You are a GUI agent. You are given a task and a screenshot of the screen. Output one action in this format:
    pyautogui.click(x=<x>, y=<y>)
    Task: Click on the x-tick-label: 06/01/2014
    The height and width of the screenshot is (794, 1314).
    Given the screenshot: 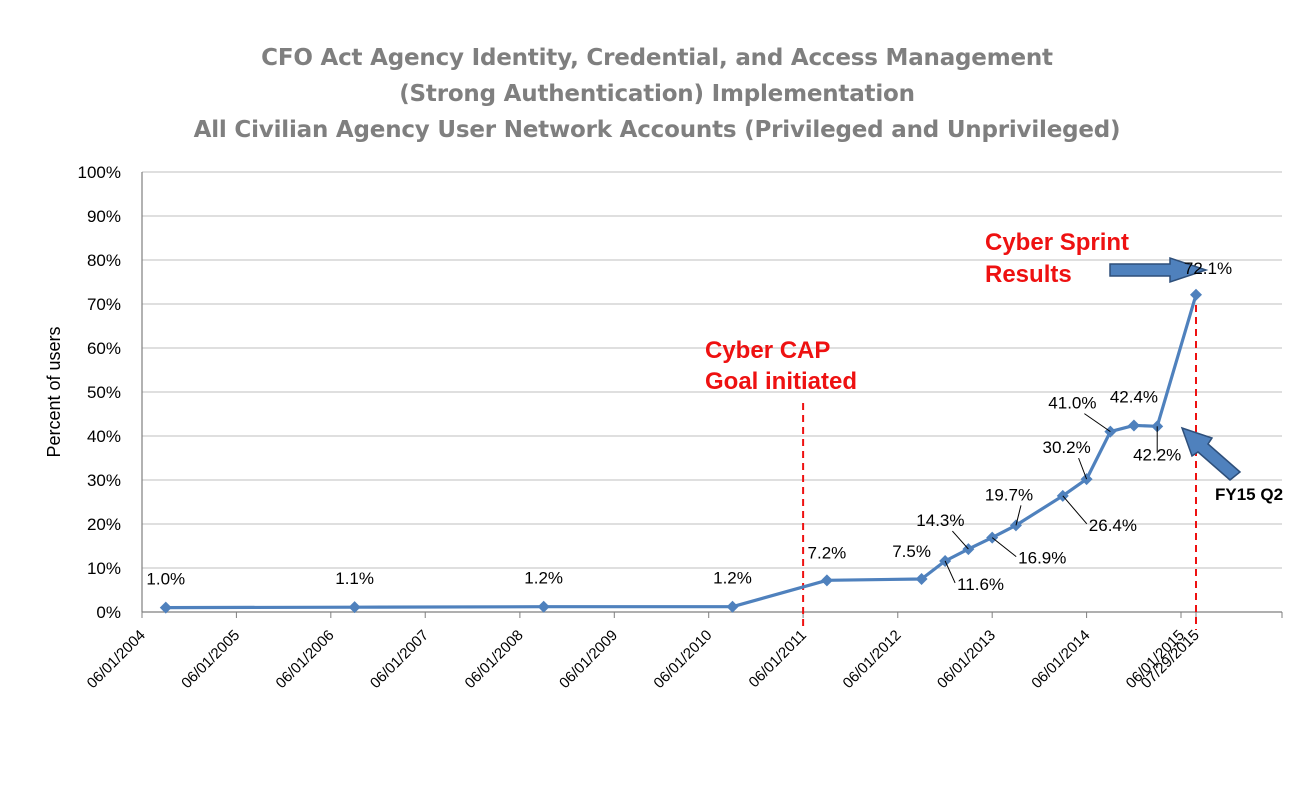 What is the action you would take?
    pyautogui.click(x=1060, y=659)
    